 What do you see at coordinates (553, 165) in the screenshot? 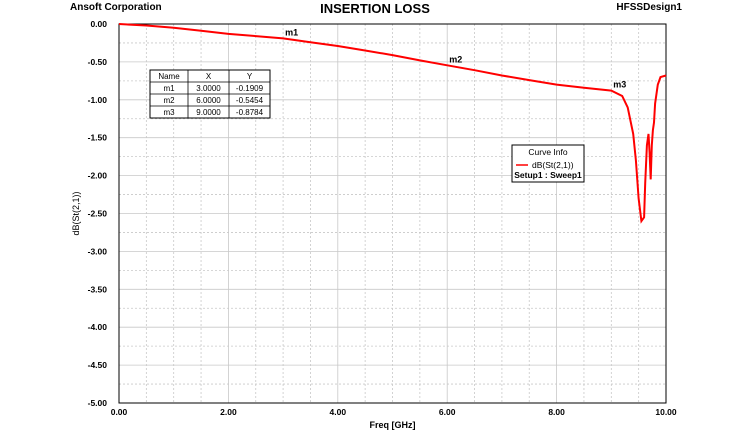
I see `legend-entry: dB(St(2,1))` at bounding box center [553, 165].